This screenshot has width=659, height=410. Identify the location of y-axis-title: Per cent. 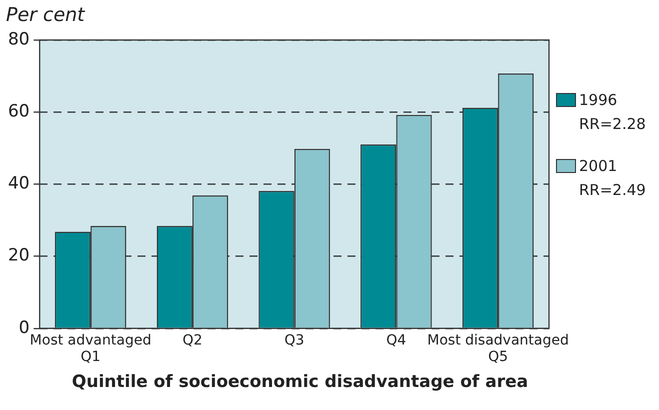
(45, 15).